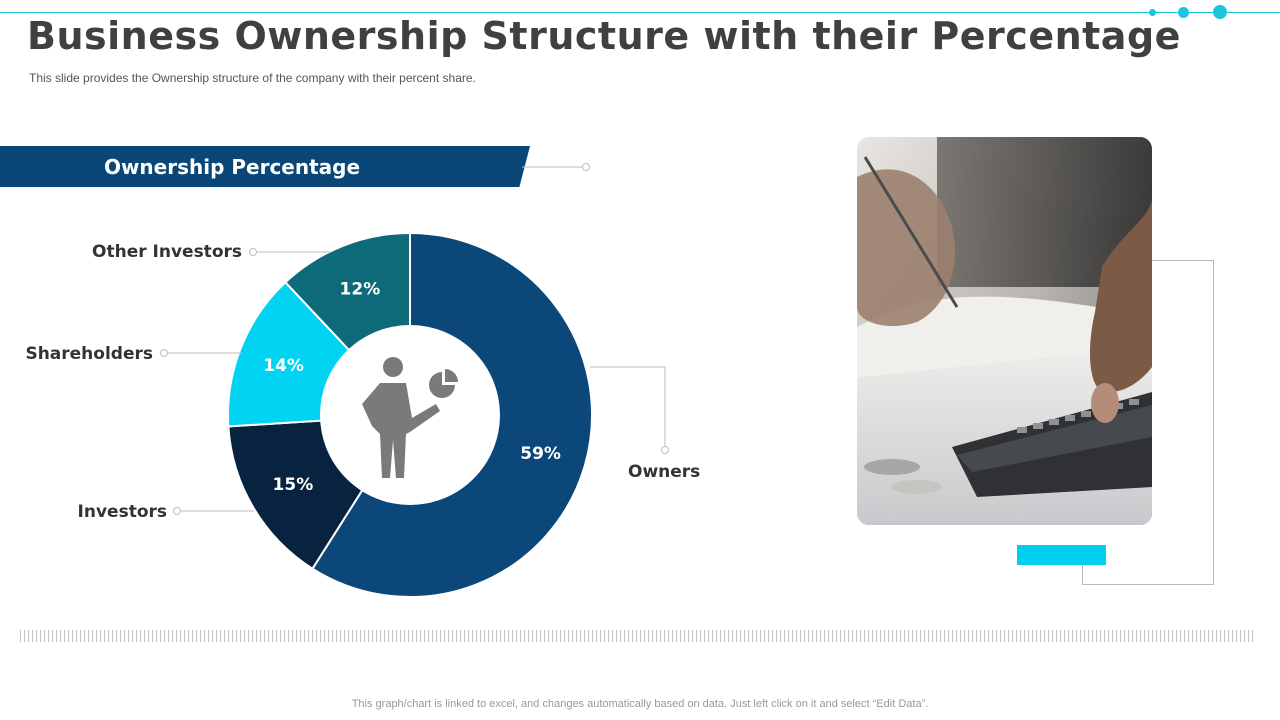 The height and width of the screenshot is (720, 1280). I want to click on decor-dot-large, so click(1220, 12).